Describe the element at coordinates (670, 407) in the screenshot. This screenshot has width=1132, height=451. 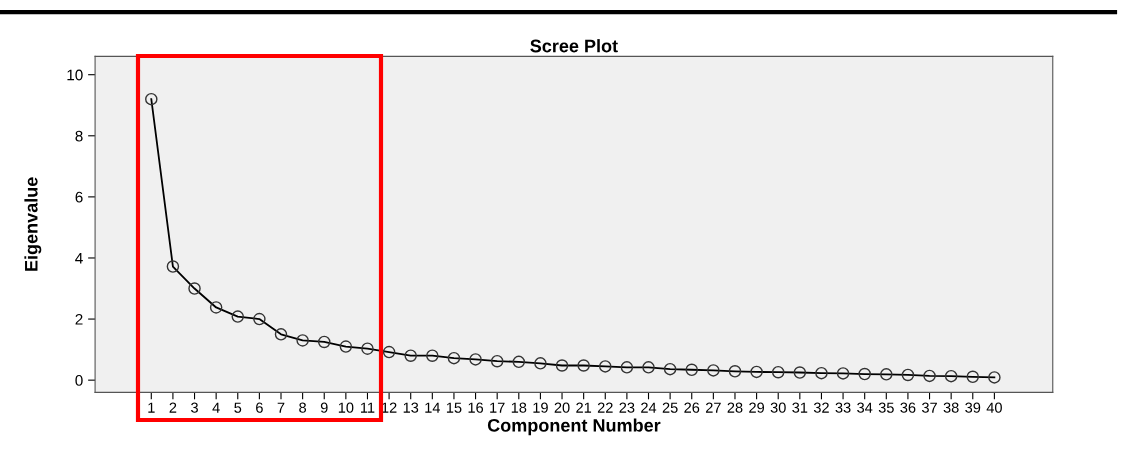
I see `x-tick-label: 25` at that location.